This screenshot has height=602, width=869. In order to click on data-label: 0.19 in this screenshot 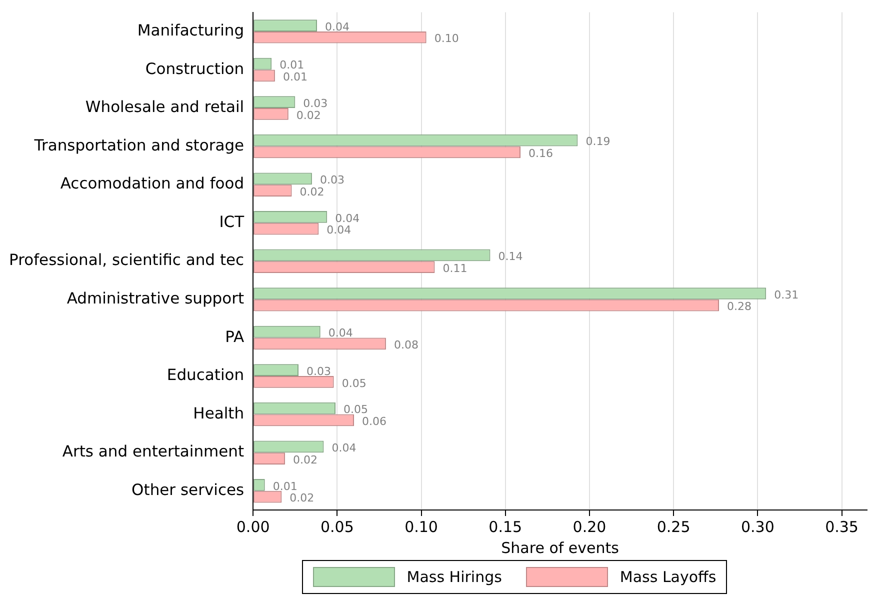, I will do `click(598, 141)`.